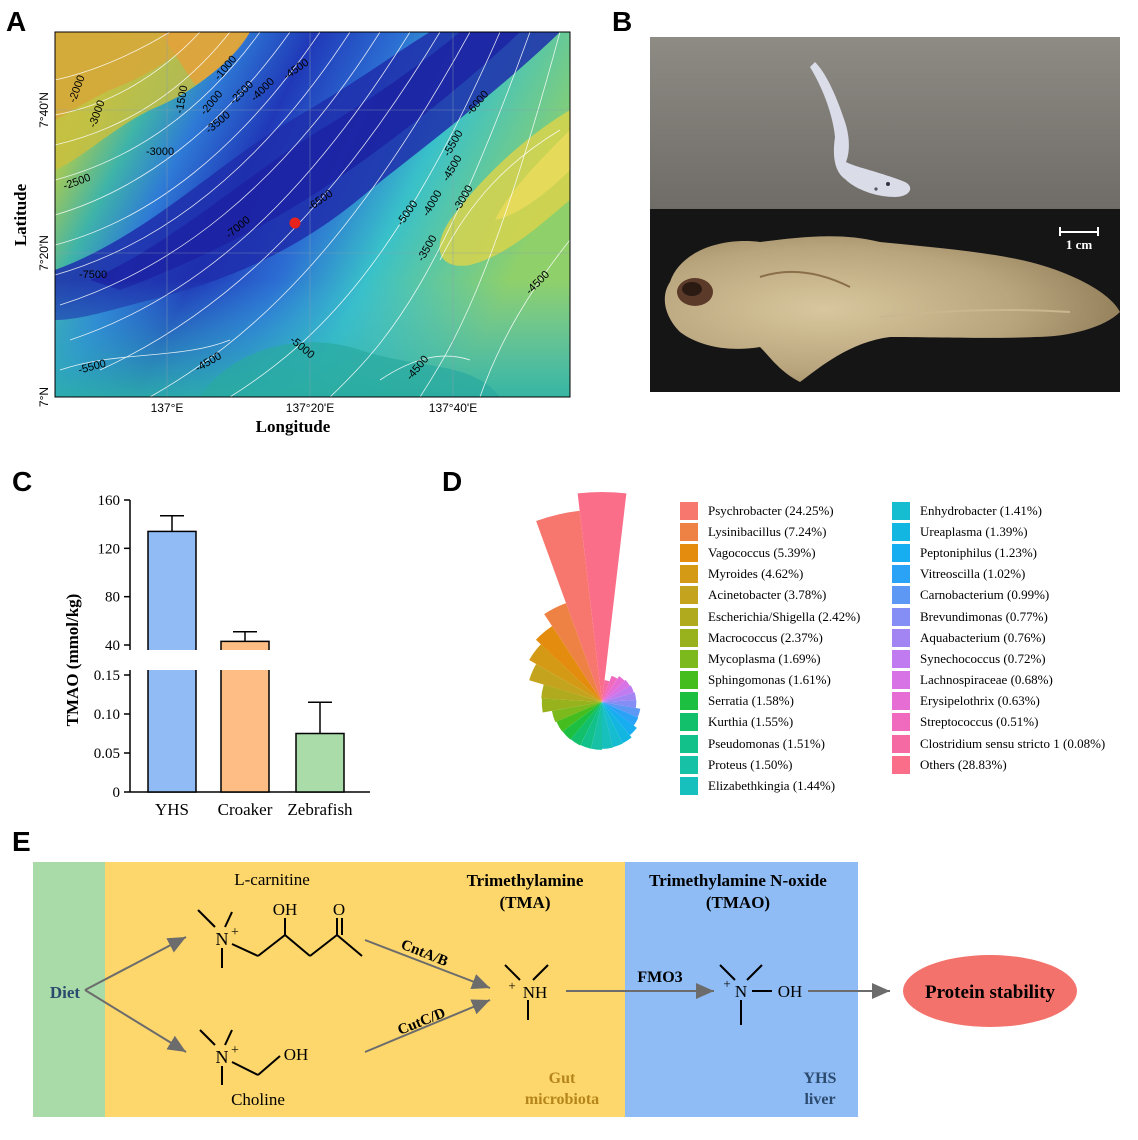  I want to click on liver-region, so click(741, 989).